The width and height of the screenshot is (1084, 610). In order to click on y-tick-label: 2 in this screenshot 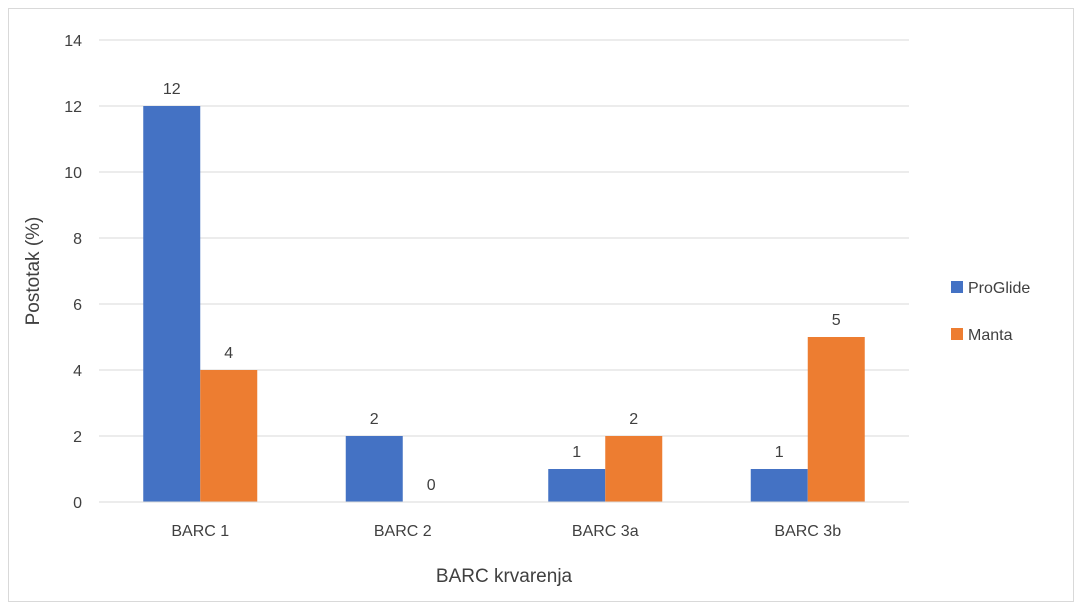, I will do `click(77, 437)`.